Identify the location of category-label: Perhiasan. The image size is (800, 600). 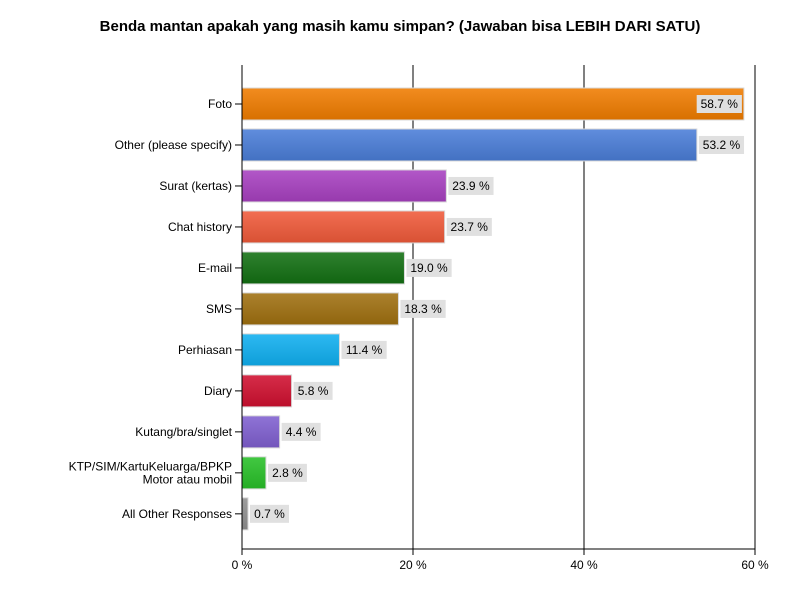
(205, 350).